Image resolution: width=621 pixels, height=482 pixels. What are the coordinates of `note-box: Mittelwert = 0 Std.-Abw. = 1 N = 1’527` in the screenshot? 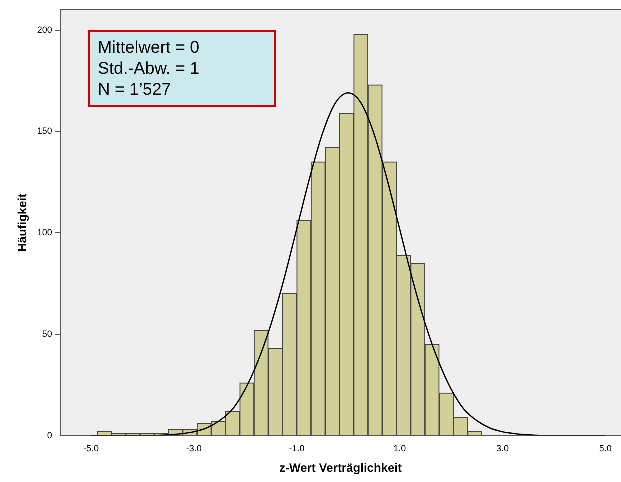 It's located at (182, 68).